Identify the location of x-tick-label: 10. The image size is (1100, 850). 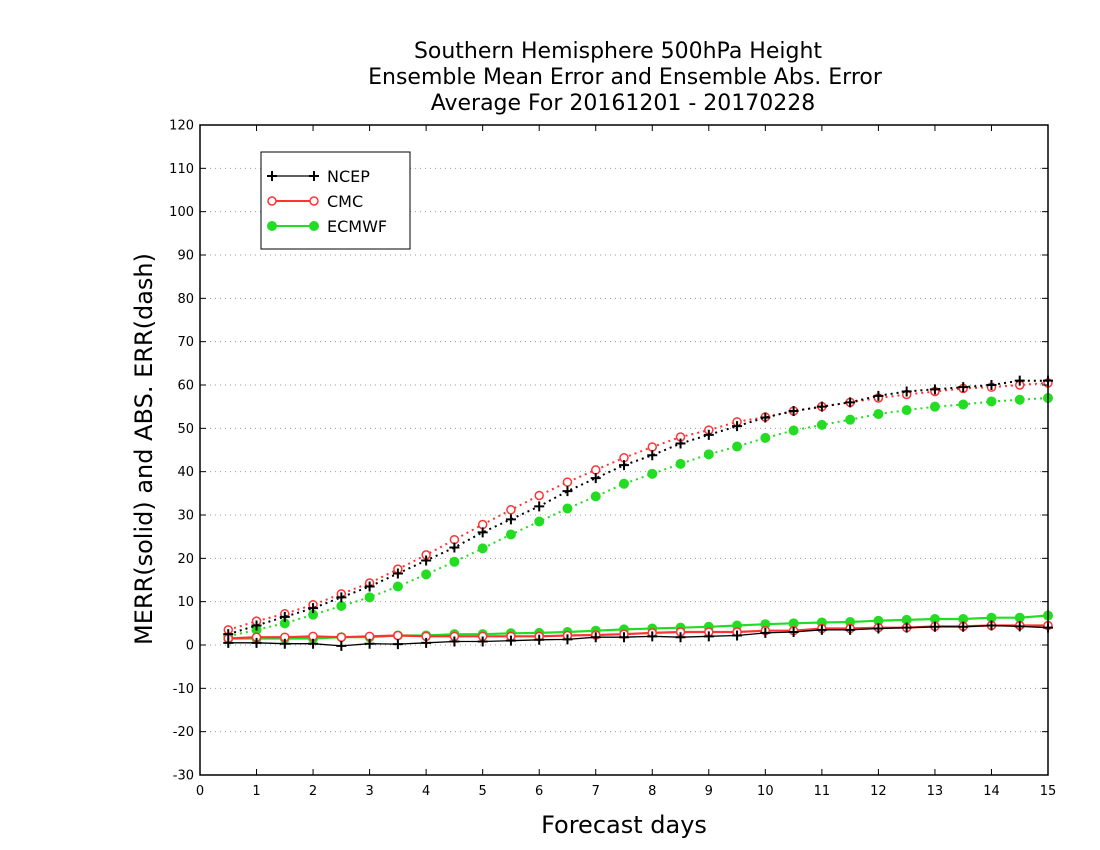
(765, 791).